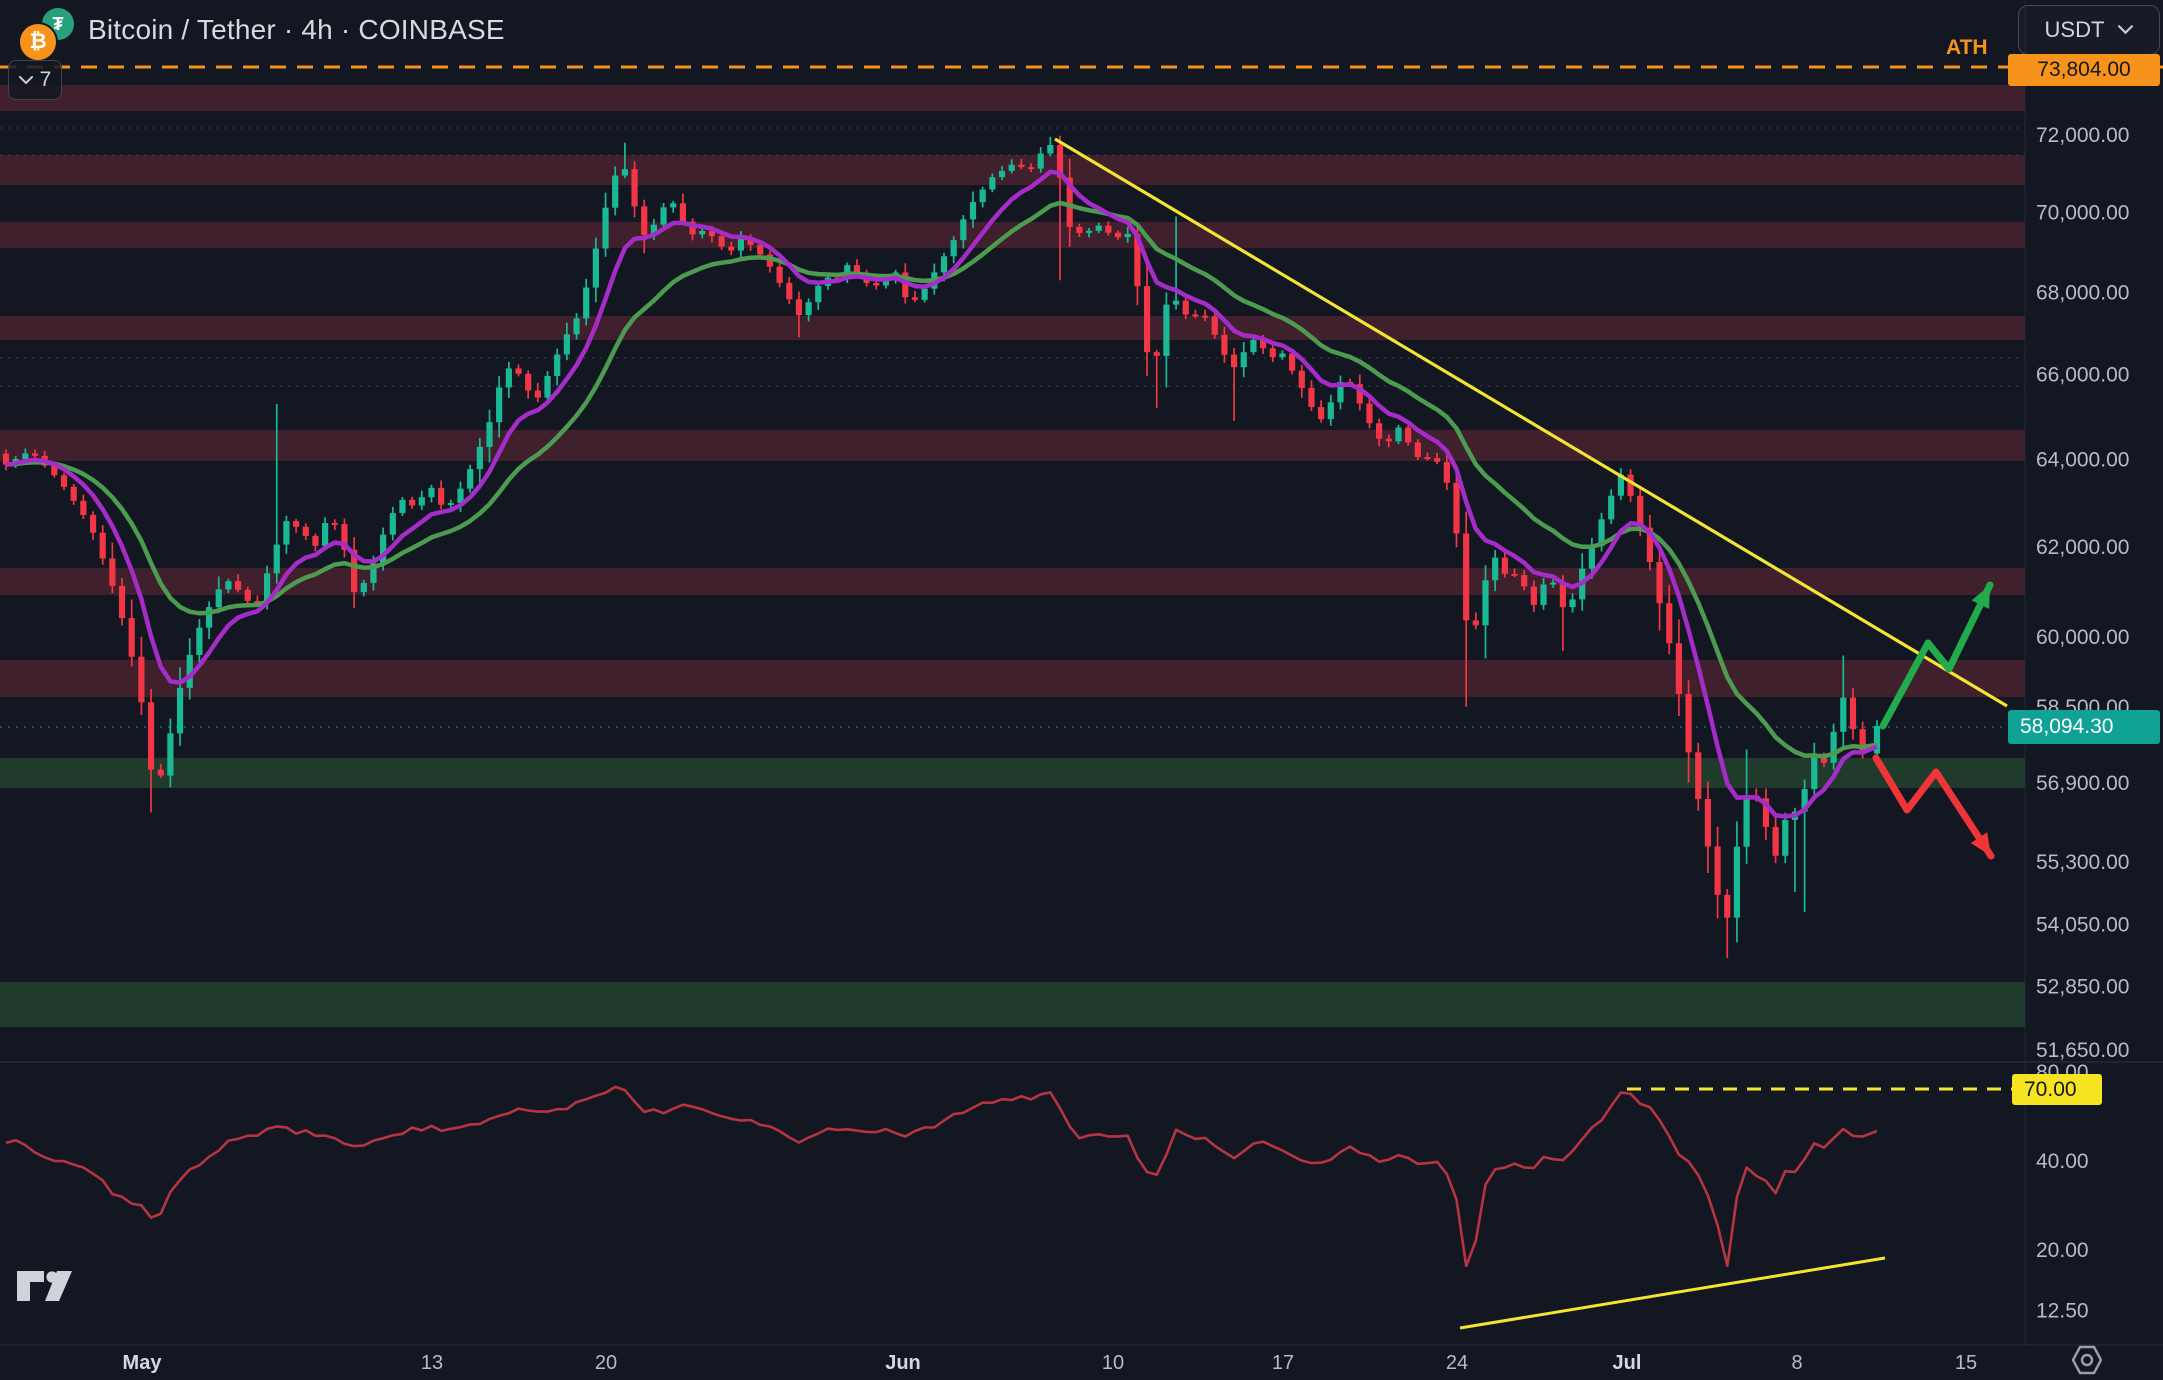 The height and width of the screenshot is (1380, 2163). What do you see at coordinates (1050, 1363) in the screenshot?
I see `time-axis-labels: May 13 20 Jun 10 17 24 Jul 8 15` at bounding box center [1050, 1363].